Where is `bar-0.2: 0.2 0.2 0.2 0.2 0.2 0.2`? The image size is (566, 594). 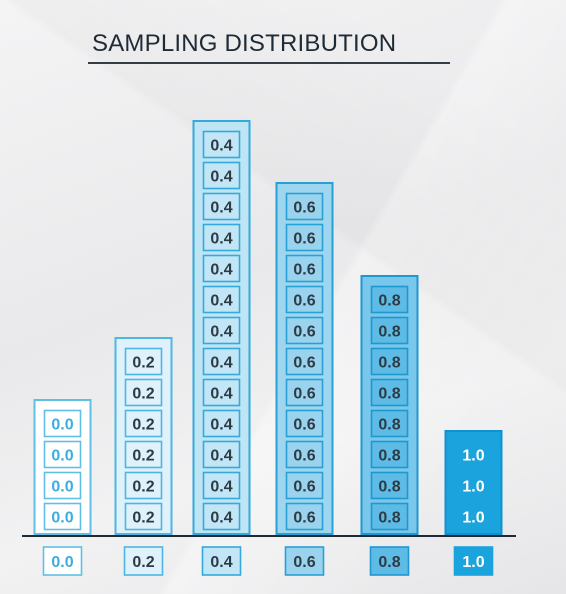 bar-0.2: 0.2 0.2 0.2 0.2 0.2 0.2 is located at coordinates (143, 436).